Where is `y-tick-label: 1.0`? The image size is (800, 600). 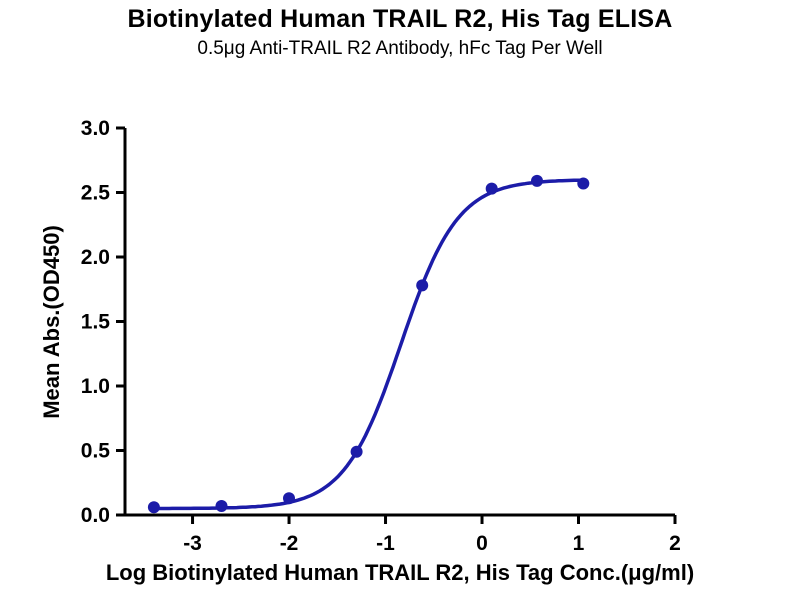
y-tick-label: 1.0 is located at coordinates (95, 386).